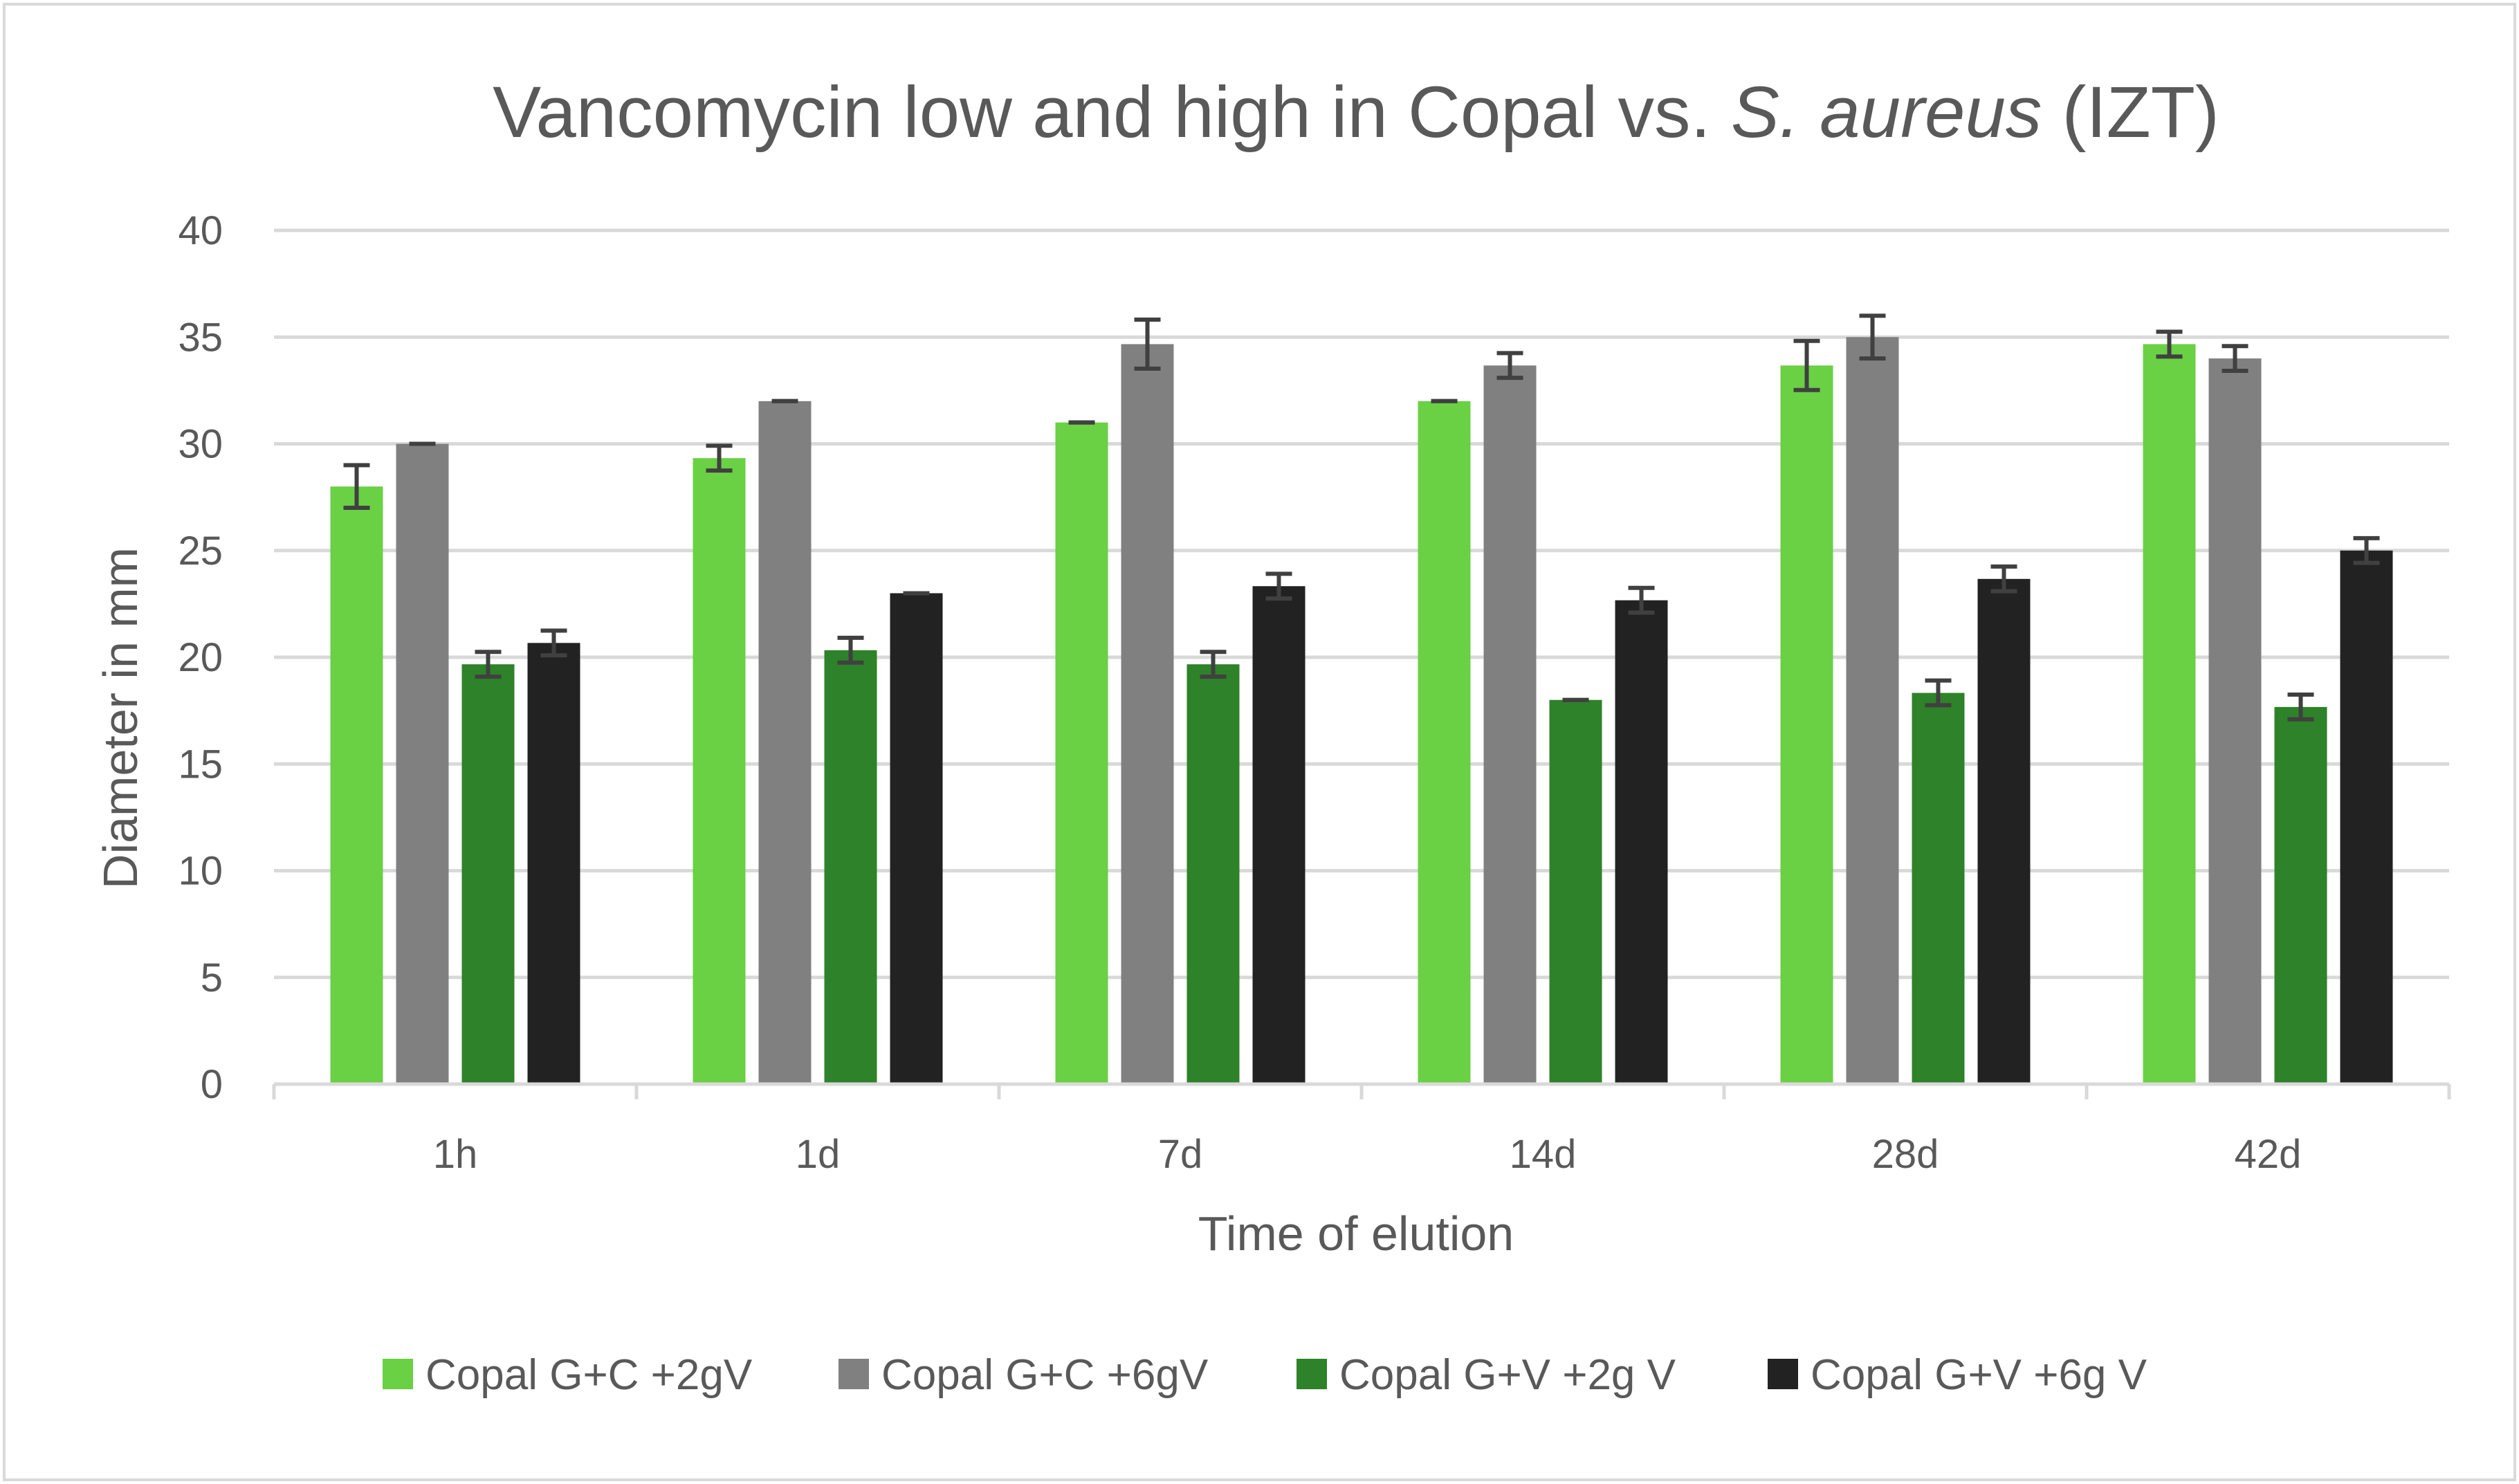 Image resolution: width=2519 pixels, height=1484 pixels. I want to click on x-tick-label: 14d, so click(1543, 1154).